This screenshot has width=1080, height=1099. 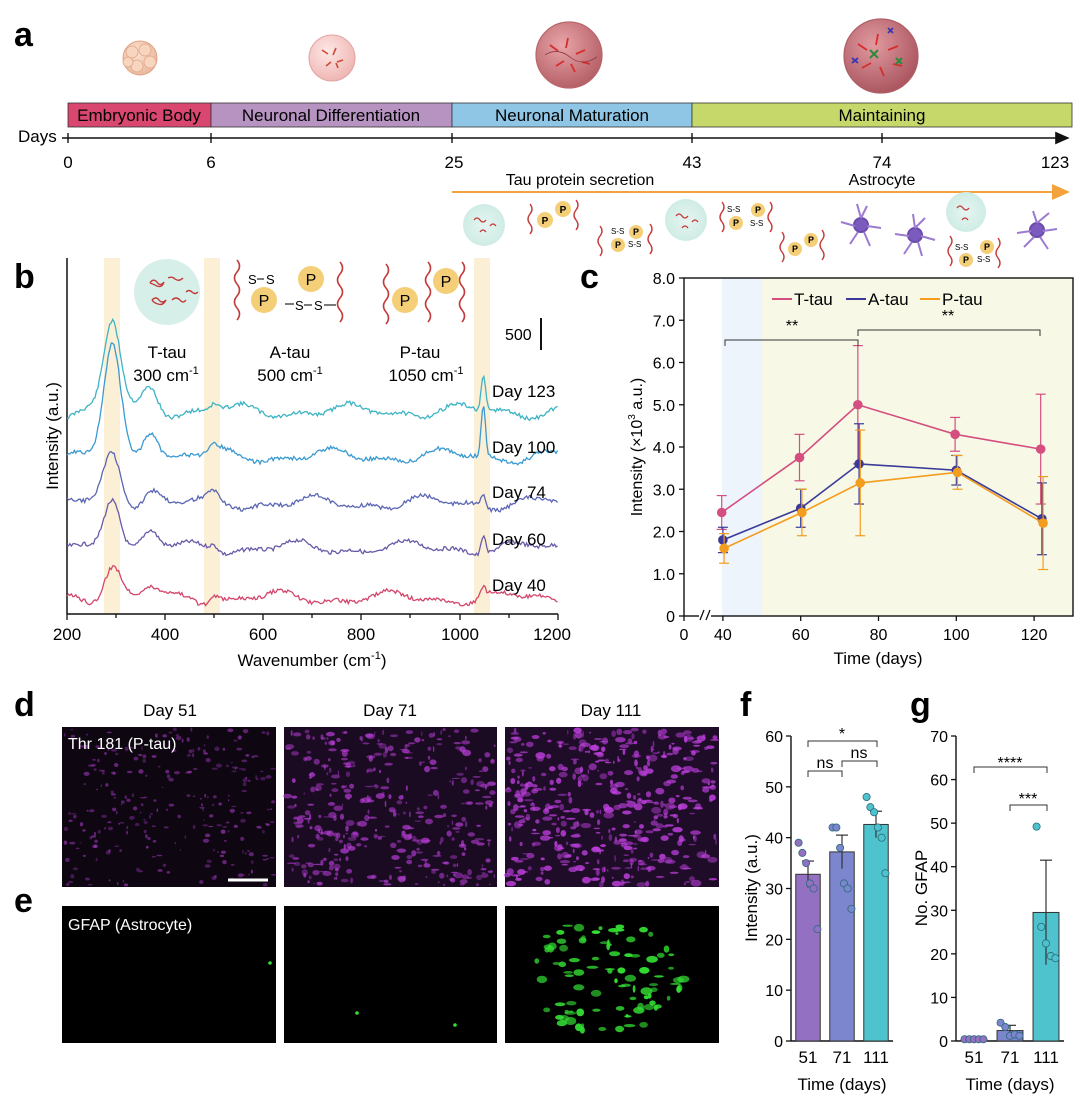 What do you see at coordinates (756, 223) in the screenshot?
I see `ss-icon-text: S-S` at bounding box center [756, 223].